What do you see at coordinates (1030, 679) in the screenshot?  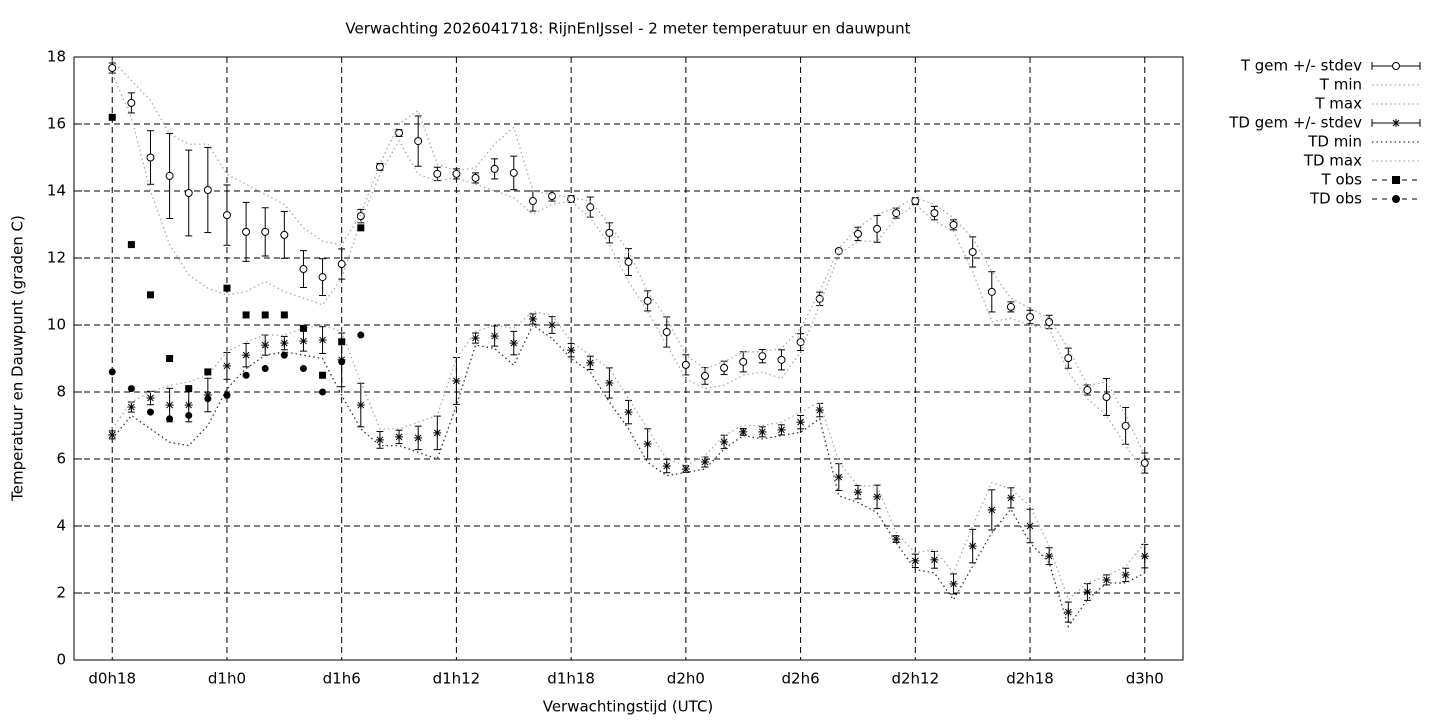 I see `x-tick-label: d2h18` at bounding box center [1030, 679].